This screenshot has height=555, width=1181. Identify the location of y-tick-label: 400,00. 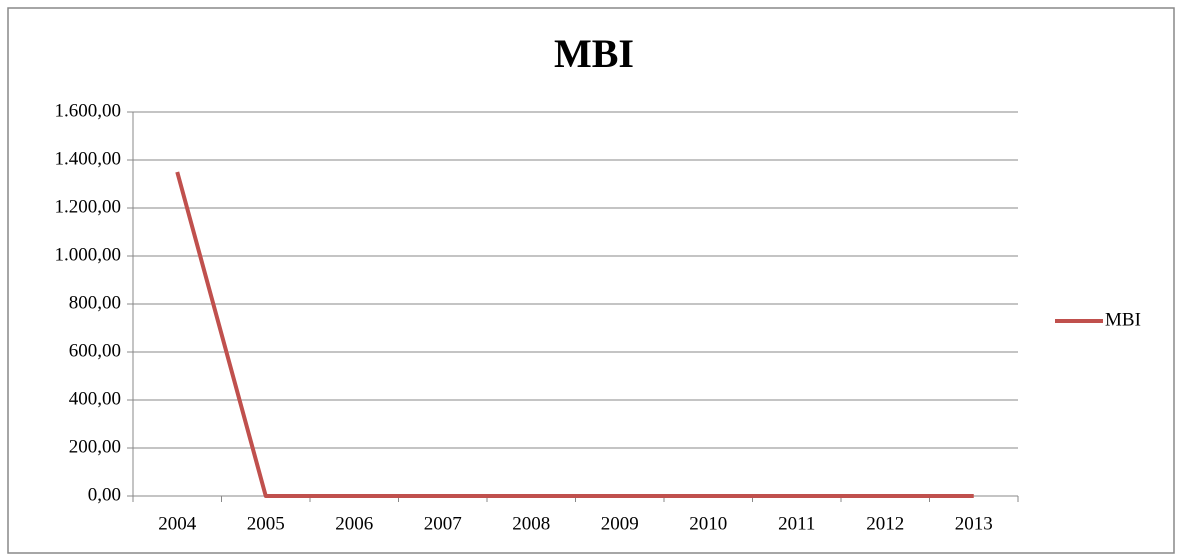
(95, 398).